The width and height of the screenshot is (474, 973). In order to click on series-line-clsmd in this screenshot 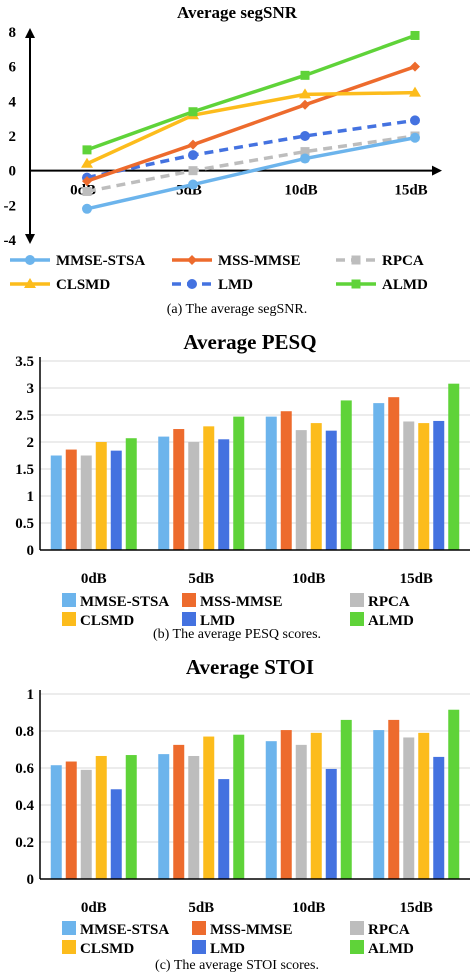, I will do `click(251, 128)`.